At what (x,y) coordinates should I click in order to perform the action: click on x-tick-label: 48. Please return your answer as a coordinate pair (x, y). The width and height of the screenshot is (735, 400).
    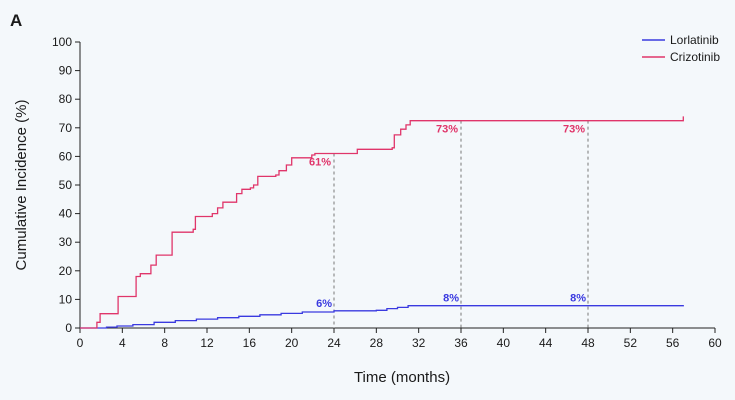
    Looking at the image, I should click on (588, 343).